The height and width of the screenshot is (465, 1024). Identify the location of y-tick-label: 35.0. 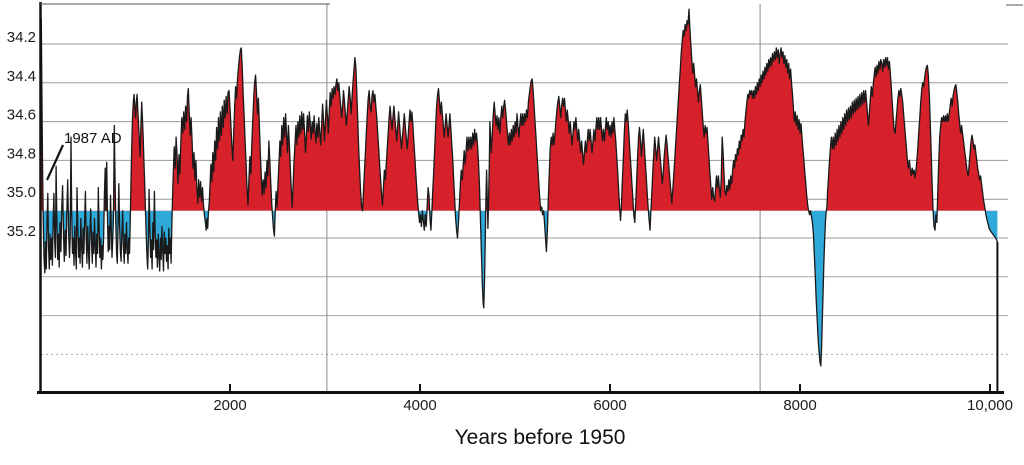
(21, 192).